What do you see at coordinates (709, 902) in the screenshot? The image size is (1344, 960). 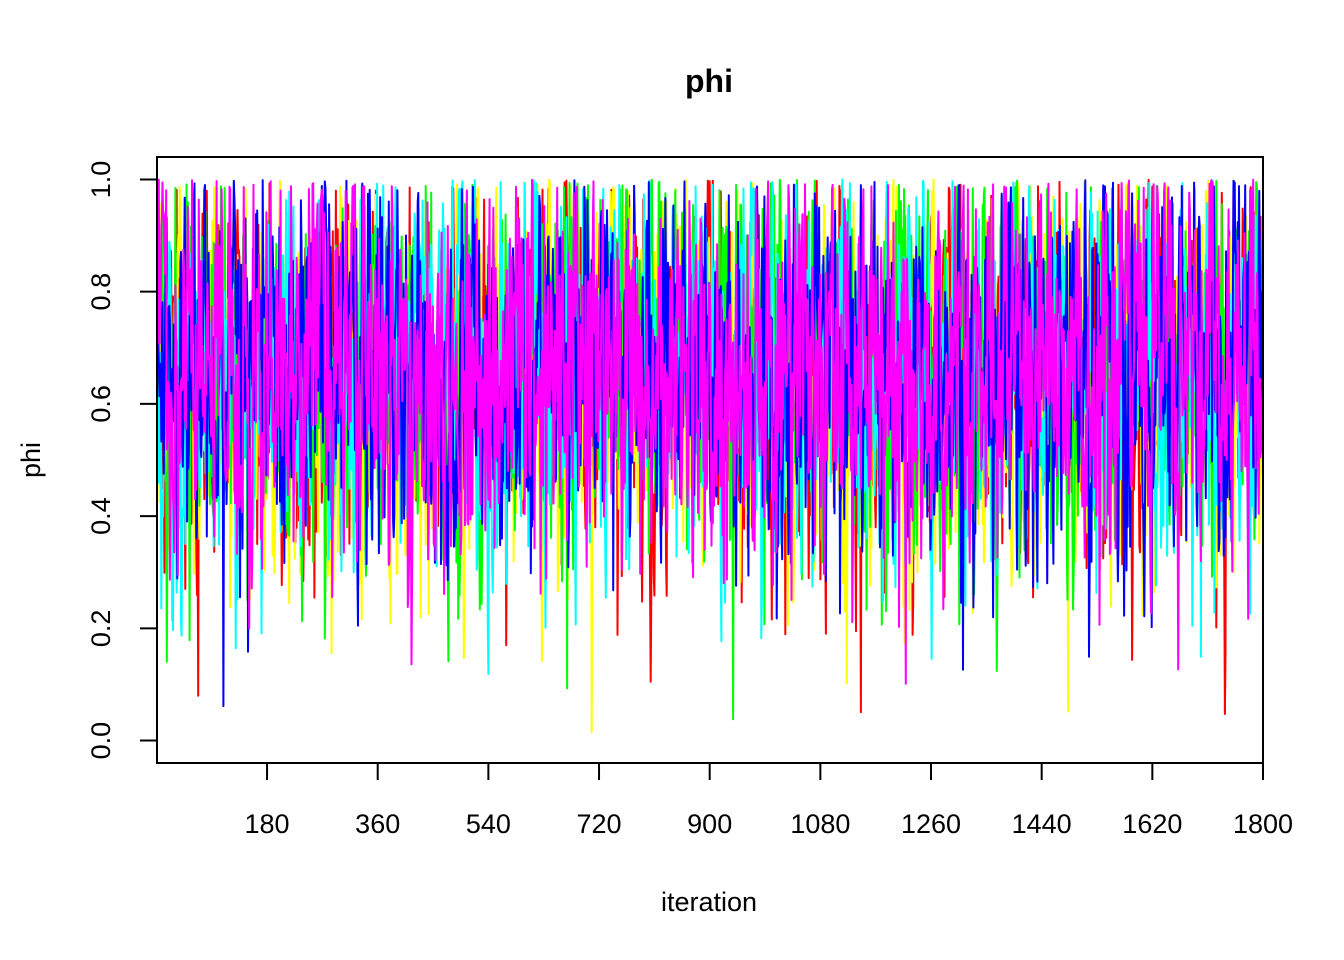 I see `x-axis-label: iteration` at bounding box center [709, 902].